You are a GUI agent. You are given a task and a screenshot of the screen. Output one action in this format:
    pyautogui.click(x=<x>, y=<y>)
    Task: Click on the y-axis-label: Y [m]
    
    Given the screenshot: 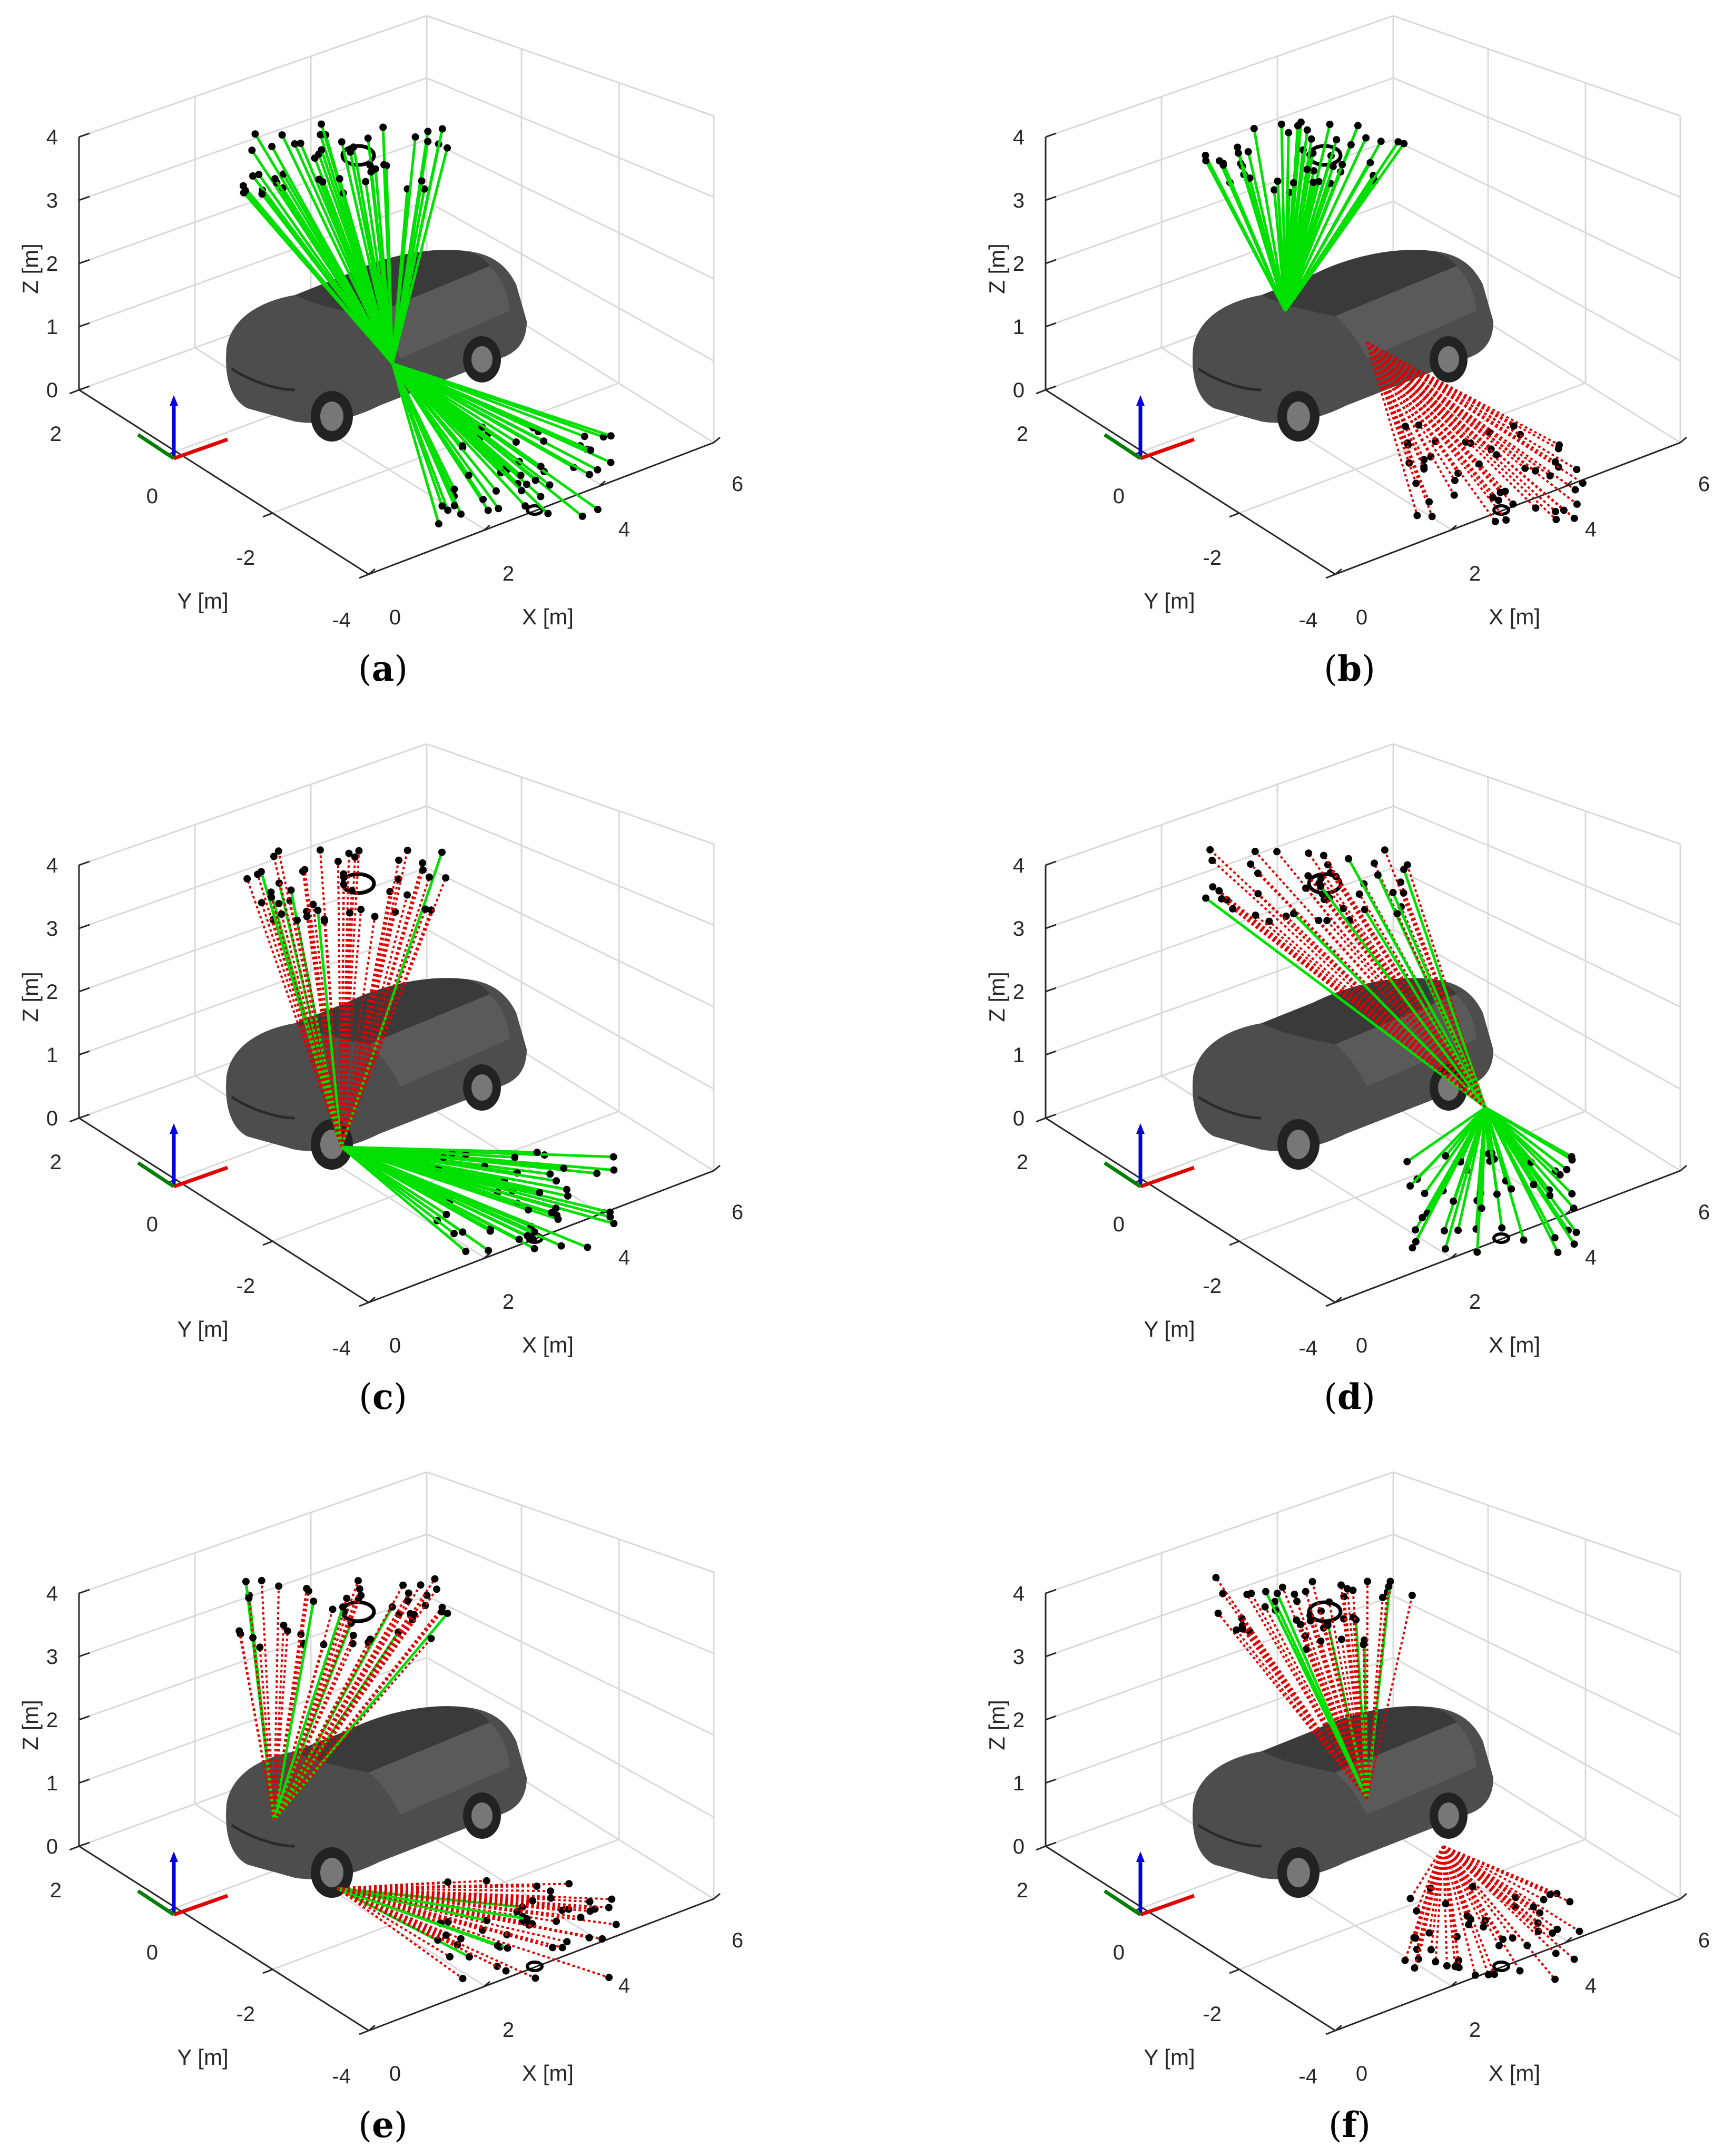 What is the action you would take?
    pyautogui.click(x=203, y=601)
    